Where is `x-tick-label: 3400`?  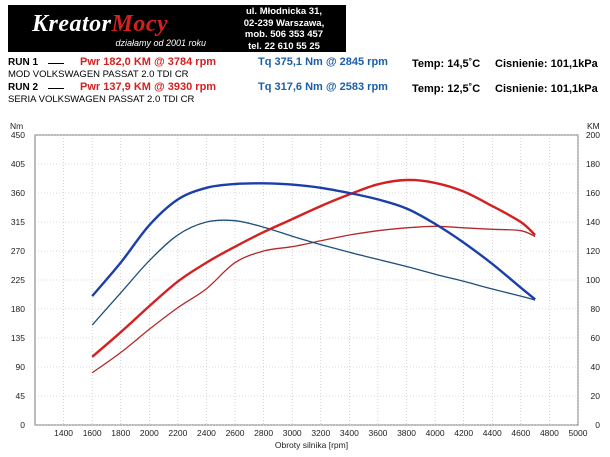 x-tick-label: 3400 is located at coordinates (349, 433).